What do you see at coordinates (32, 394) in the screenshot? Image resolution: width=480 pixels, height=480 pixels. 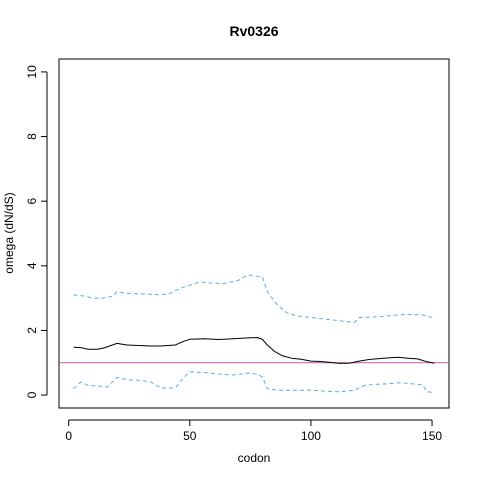 I see `y-tick-label: 0` at bounding box center [32, 394].